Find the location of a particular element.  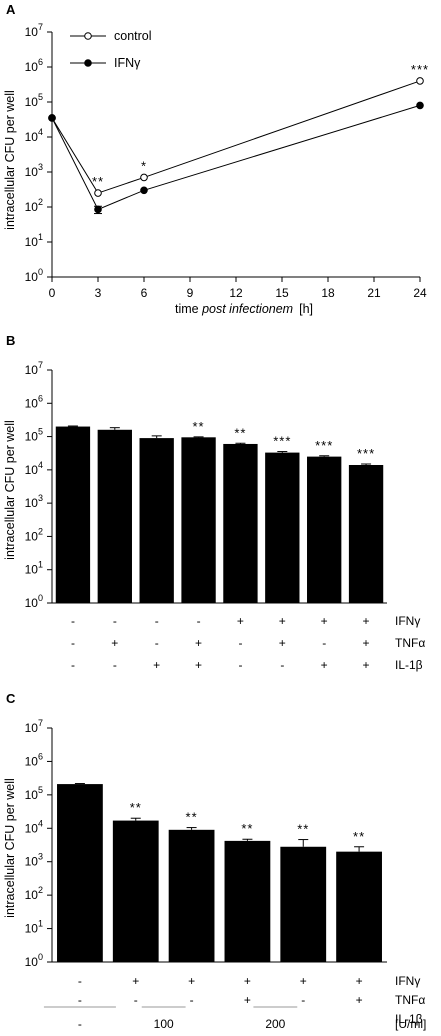

panel-a-plot: ****** is located at coordinates (238, 138).